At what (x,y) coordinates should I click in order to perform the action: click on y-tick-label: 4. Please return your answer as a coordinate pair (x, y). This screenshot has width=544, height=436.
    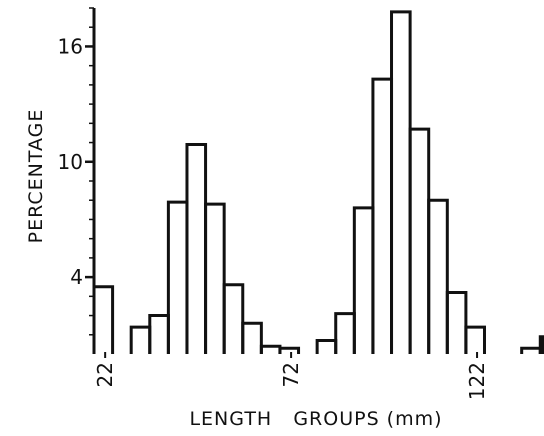
    Looking at the image, I should click on (76, 277).